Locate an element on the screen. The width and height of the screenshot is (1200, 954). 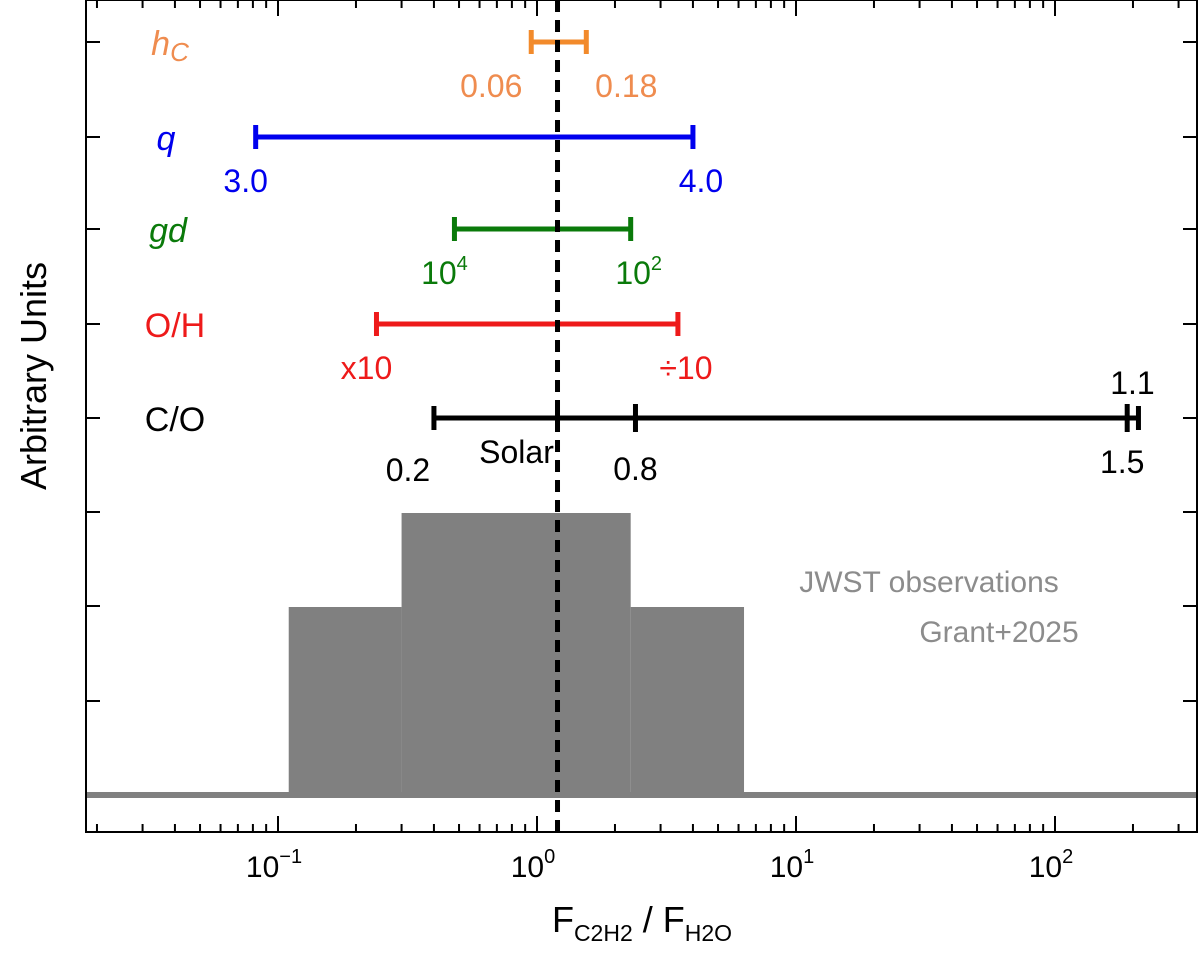
range-name: C/O is located at coordinates (175, 420).